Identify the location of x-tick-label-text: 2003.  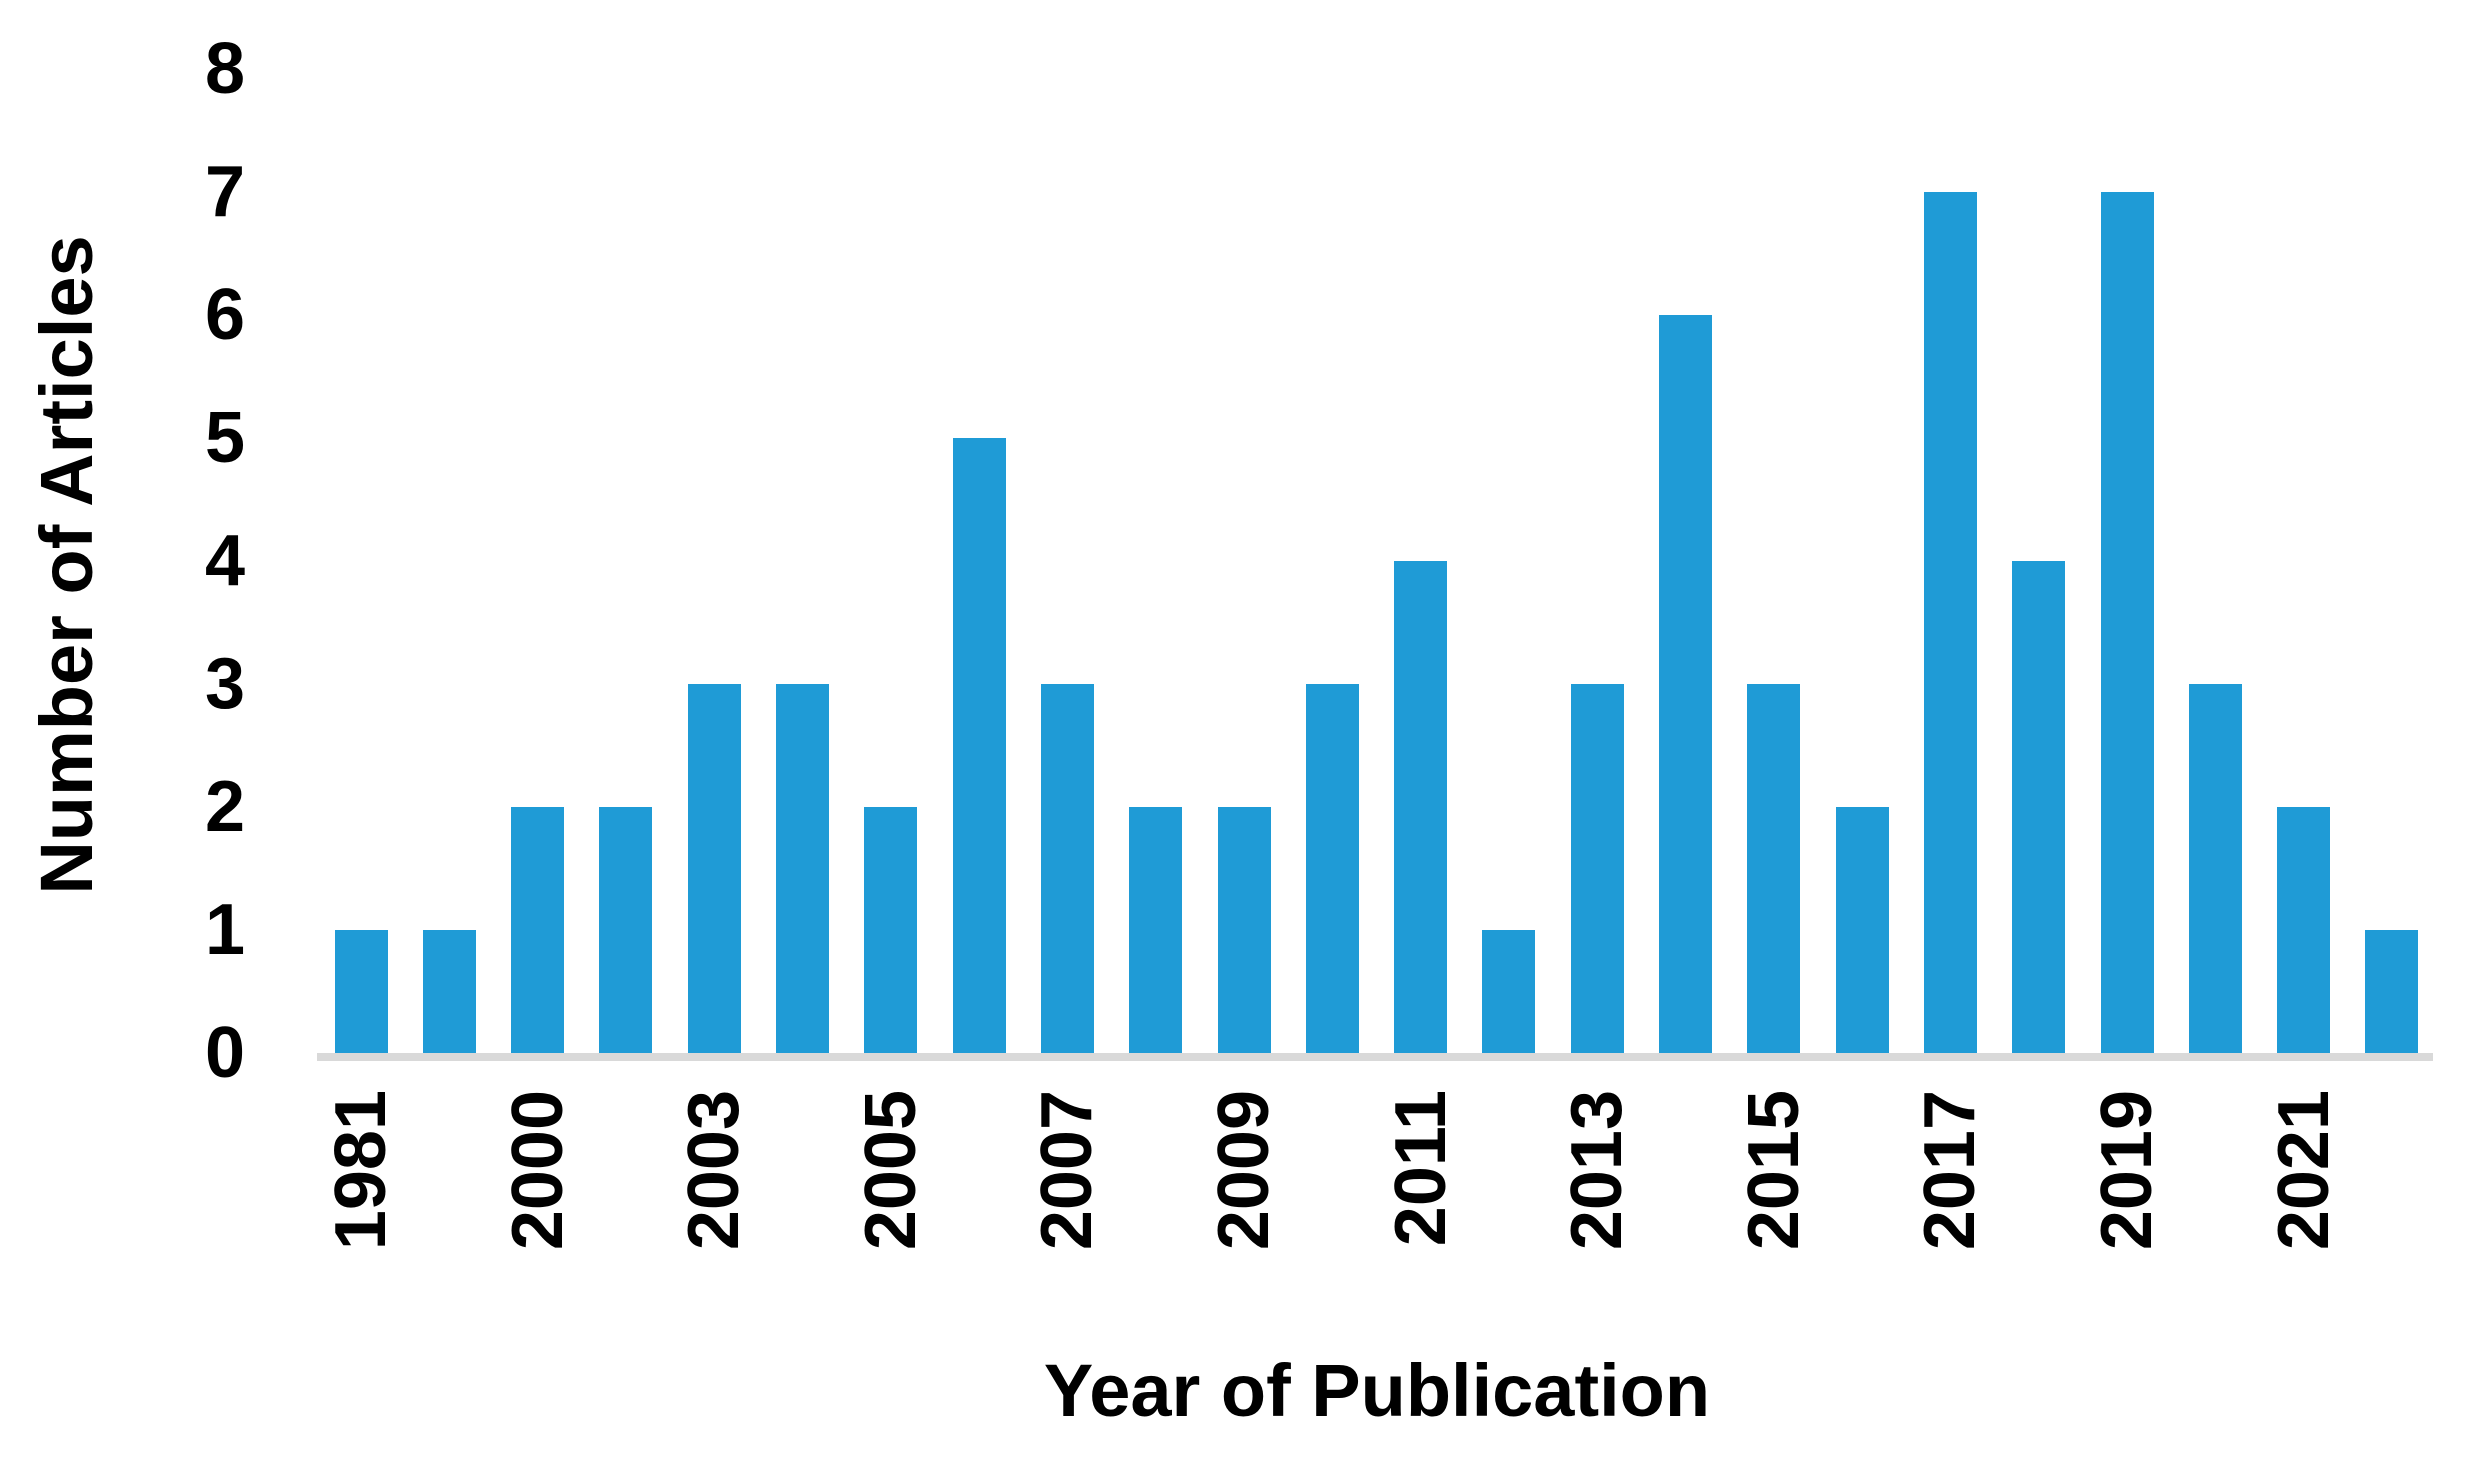
(714, 1170).